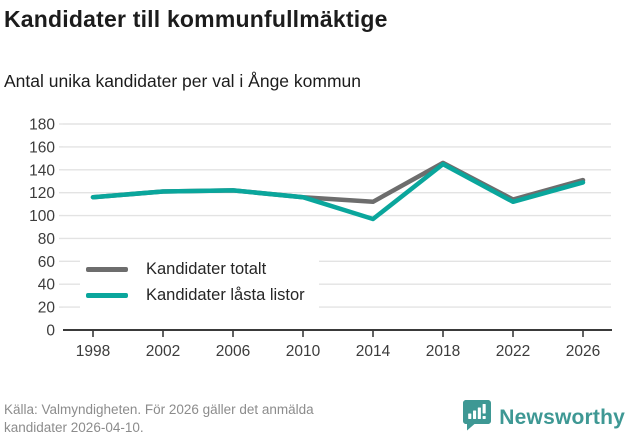  I want to click on svg-text: 2018, so click(443, 351).